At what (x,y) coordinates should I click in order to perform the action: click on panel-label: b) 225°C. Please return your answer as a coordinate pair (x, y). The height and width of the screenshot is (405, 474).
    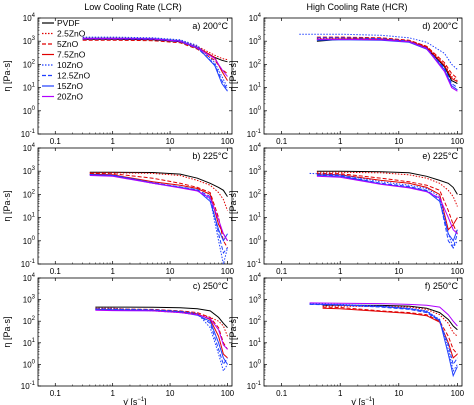
    Looking at the image, I should click on (210, 156).